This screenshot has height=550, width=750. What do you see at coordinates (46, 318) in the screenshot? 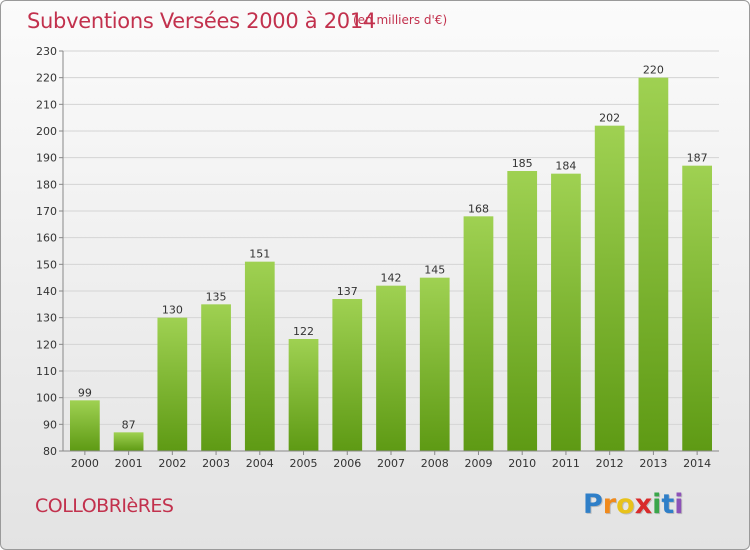
I see `y-tick-label: 130` at bounding box center [46, 318].